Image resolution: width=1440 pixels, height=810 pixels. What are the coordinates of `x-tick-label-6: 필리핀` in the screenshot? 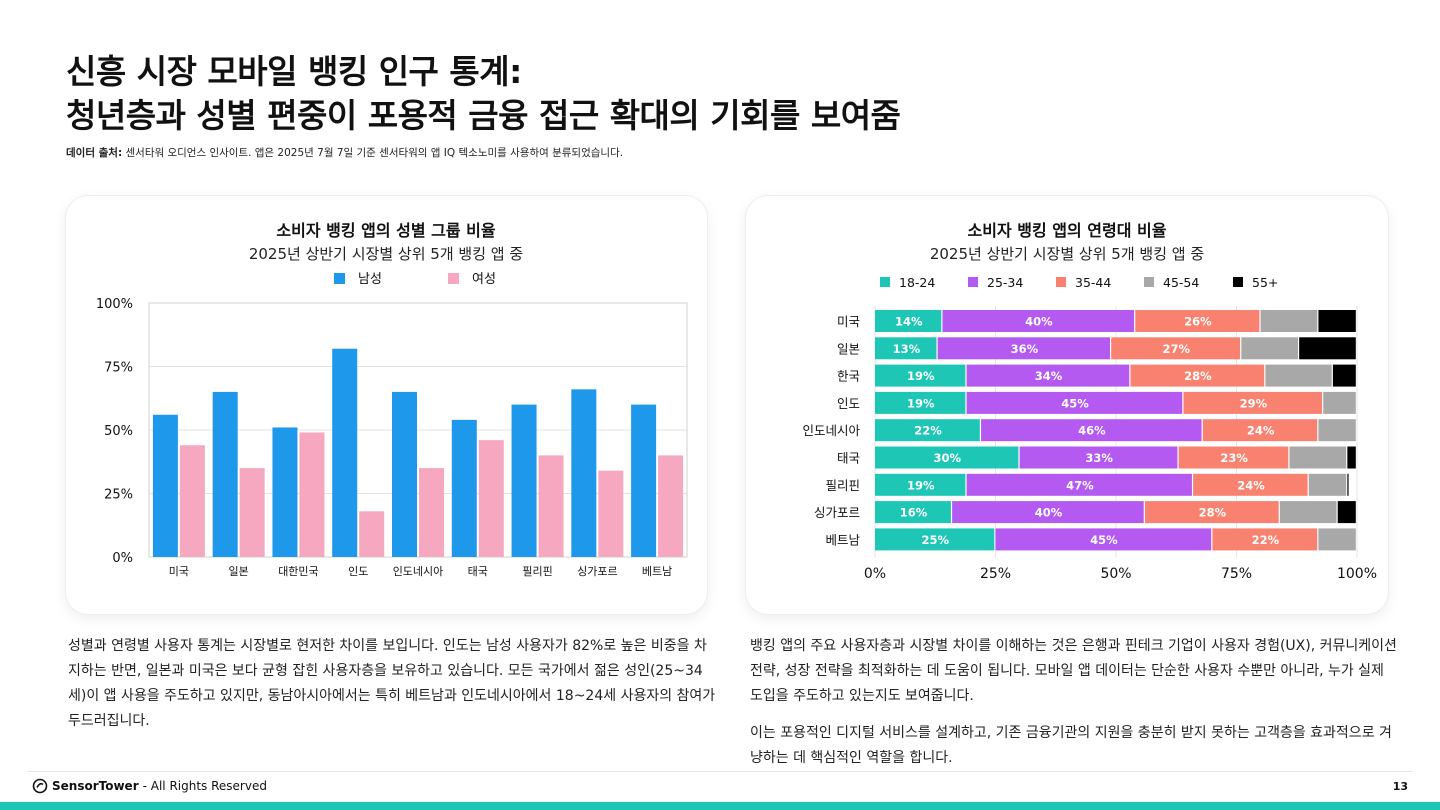 It's located at (537, 571).